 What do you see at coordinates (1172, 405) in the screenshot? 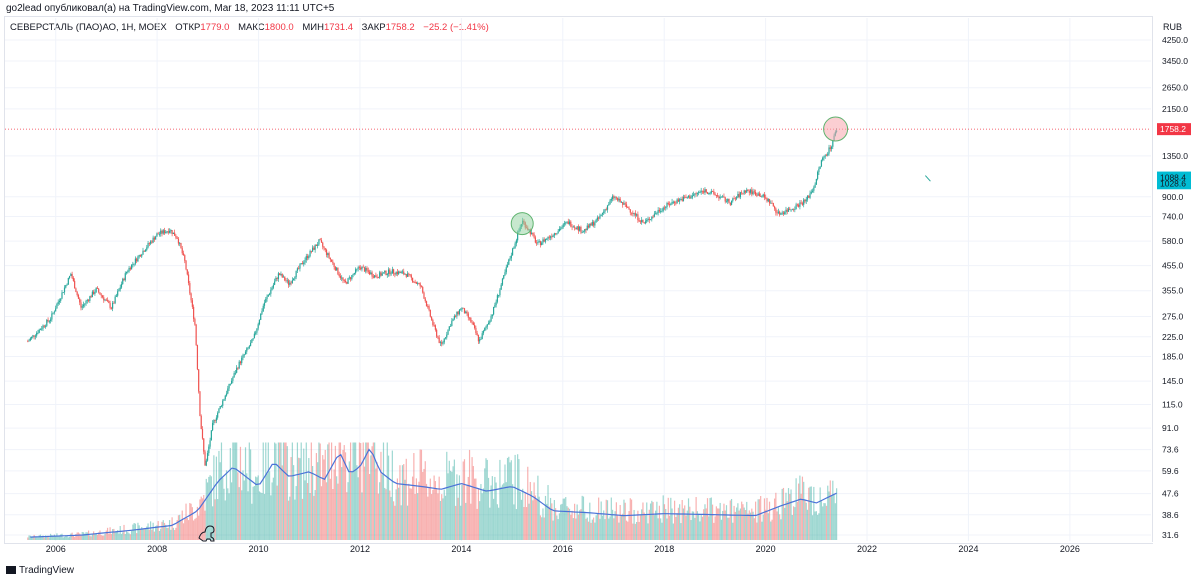
I see `y-tick-label: 115.0` at bounding box center [1172, 405].